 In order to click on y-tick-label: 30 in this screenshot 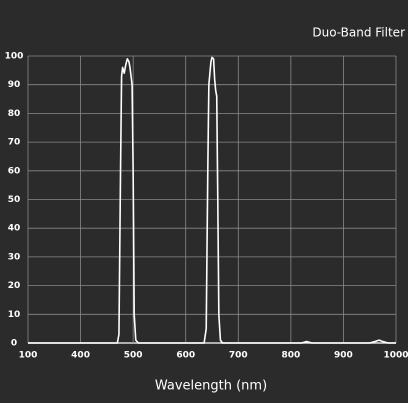, I will do `click(14, 257)`.